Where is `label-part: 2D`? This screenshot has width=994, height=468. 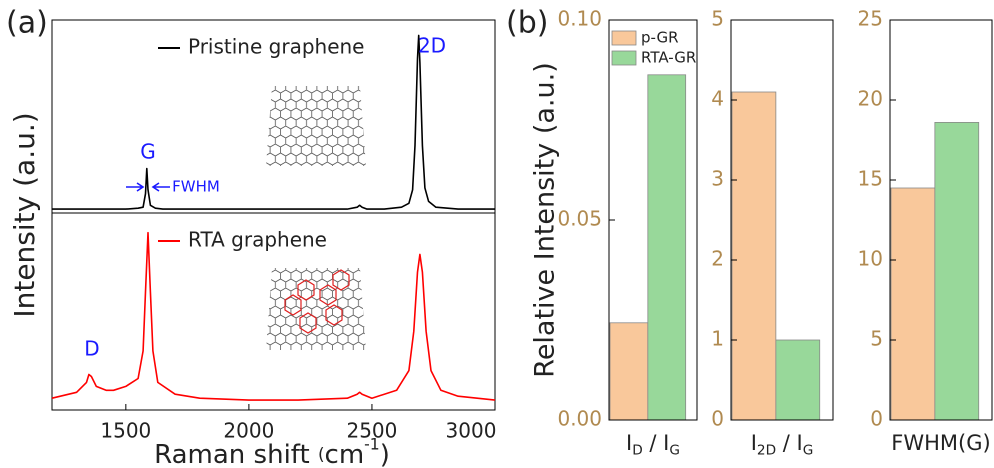
label-part: 2D is located at coordinates (766, 450).